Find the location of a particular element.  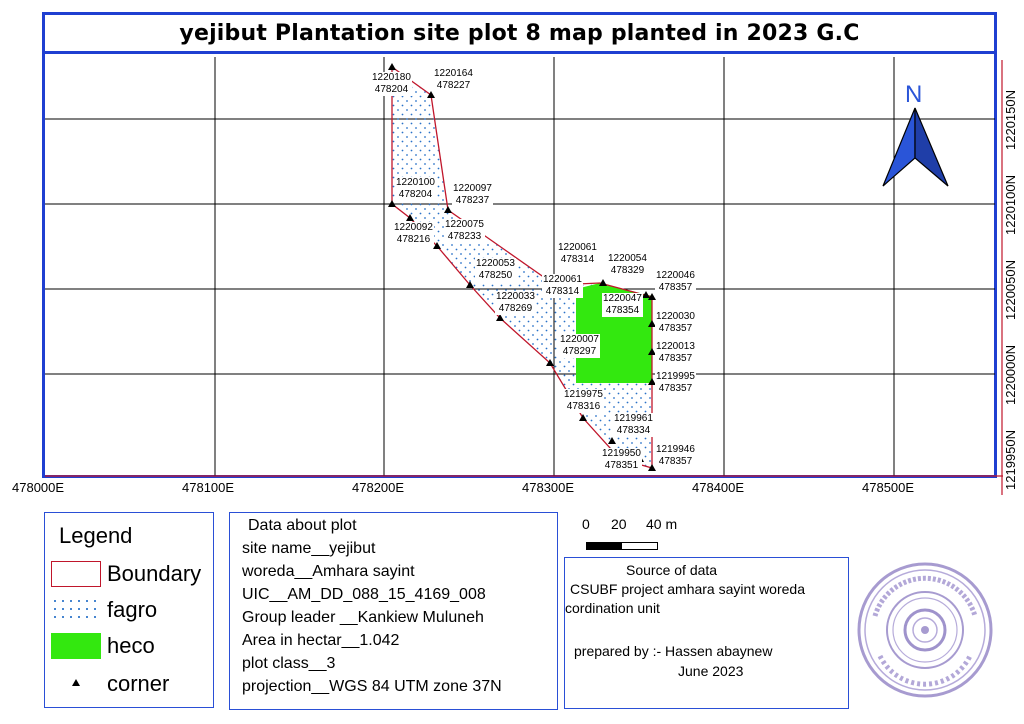

corner-easting: 478316 is located at coordinates (583, 406).